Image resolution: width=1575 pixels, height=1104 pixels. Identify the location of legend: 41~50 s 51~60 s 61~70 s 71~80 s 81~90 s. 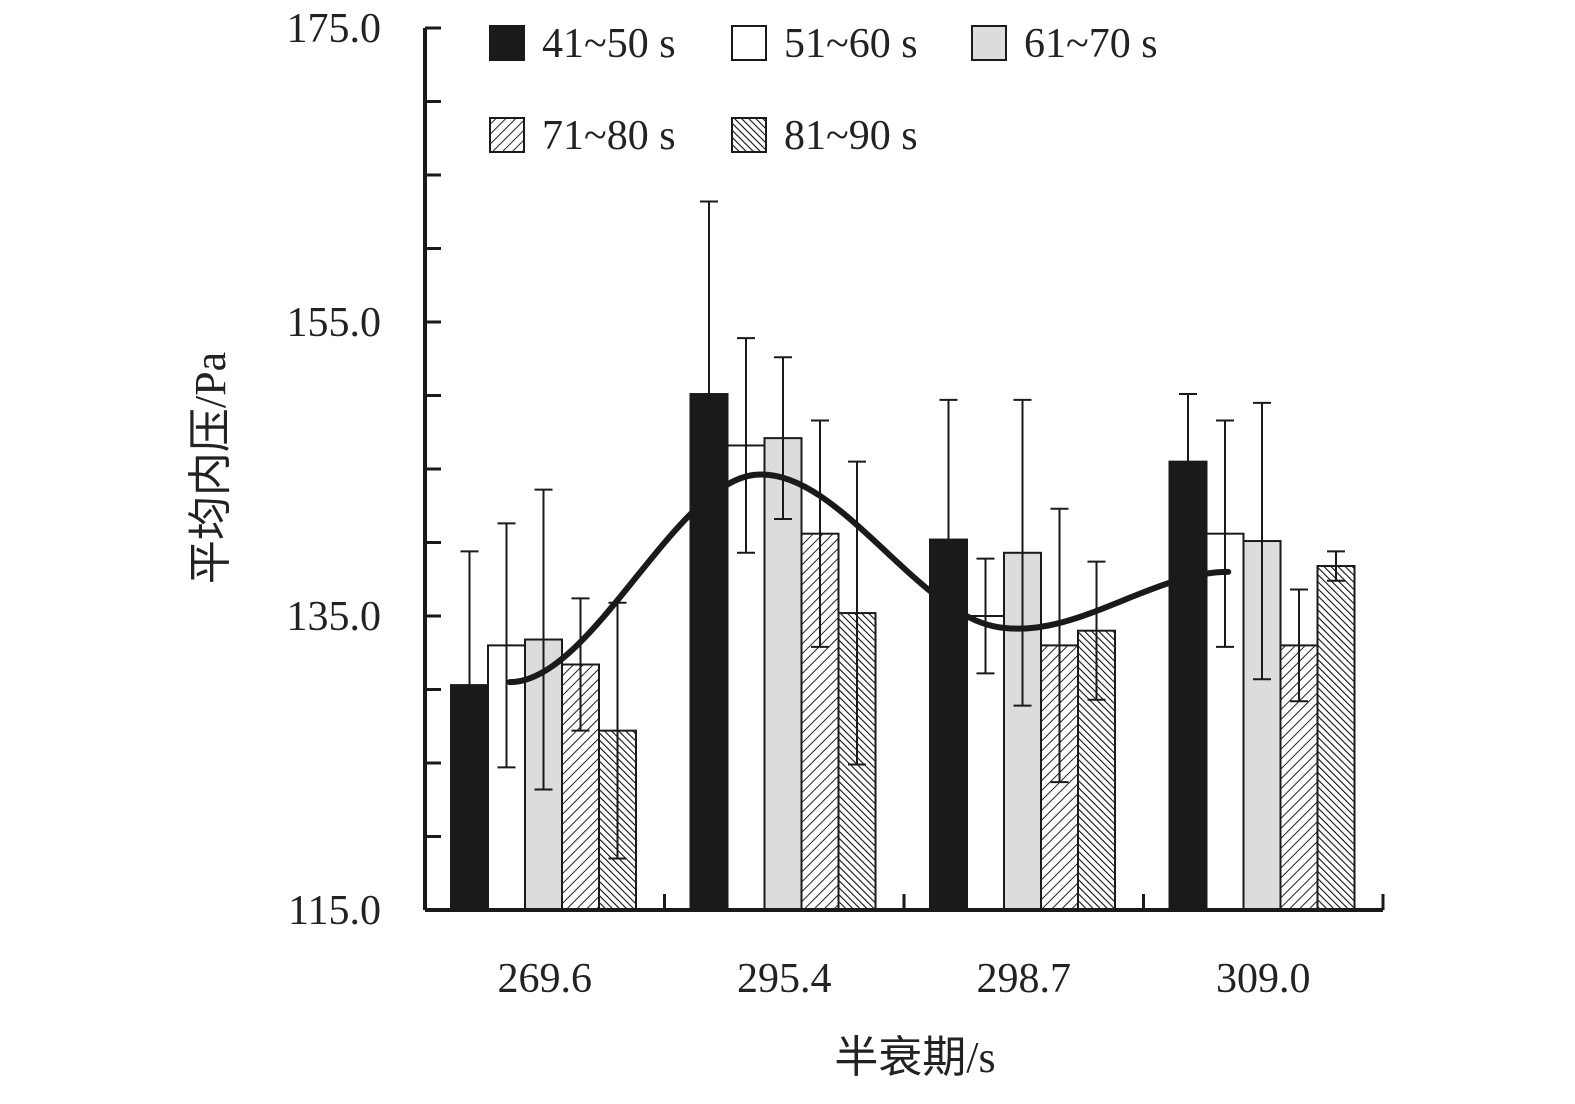
(823, 90).